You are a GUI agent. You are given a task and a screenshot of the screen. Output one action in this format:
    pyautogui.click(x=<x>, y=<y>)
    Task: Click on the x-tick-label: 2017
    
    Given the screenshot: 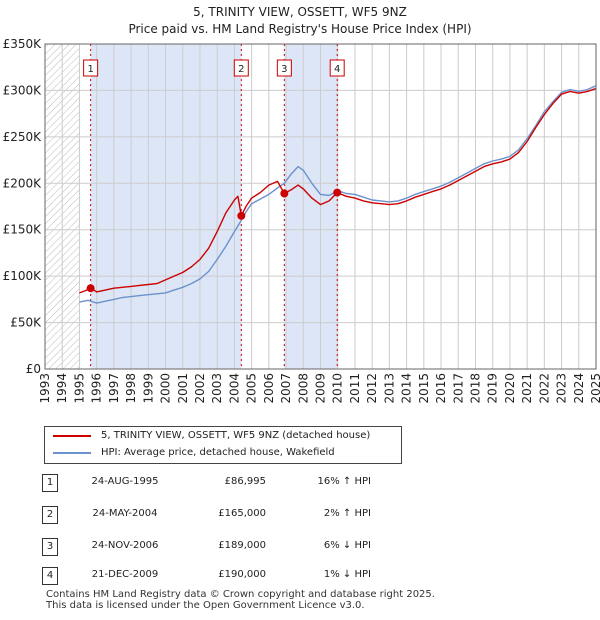 What is the action you would take?
    pyautogui.click(x=458, y=388)
    